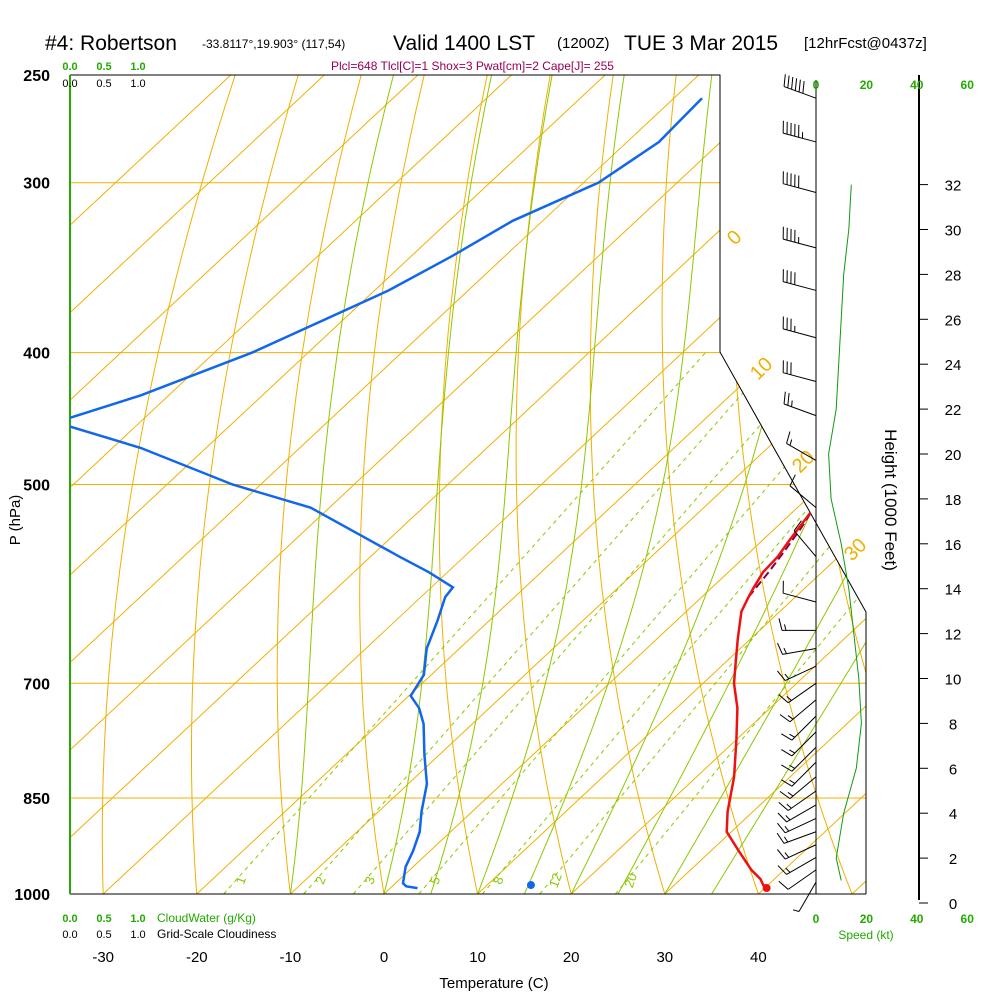  What do you see at coordinates (953, 769) in the screenshot?
I see `height-tick-label: 6` at bounding box center [953, 769].